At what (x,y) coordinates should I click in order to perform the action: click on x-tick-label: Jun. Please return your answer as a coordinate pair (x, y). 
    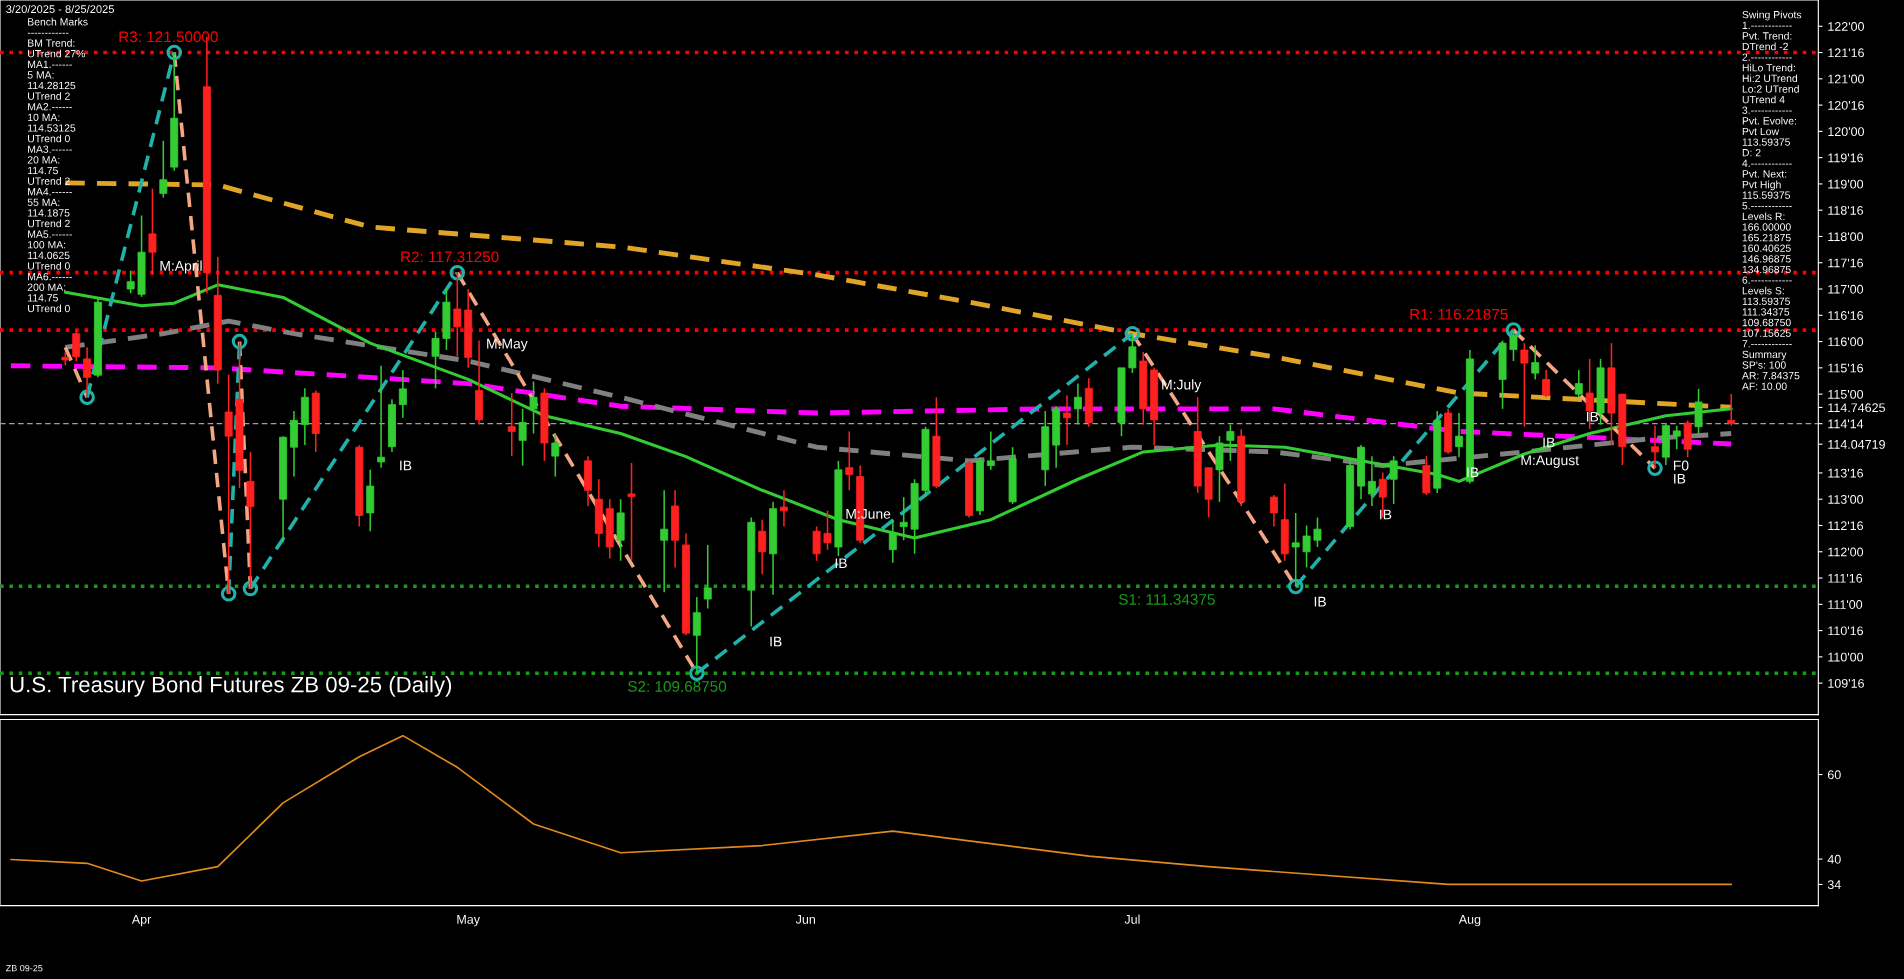
    Looking at the image, I should click on (805, 919).